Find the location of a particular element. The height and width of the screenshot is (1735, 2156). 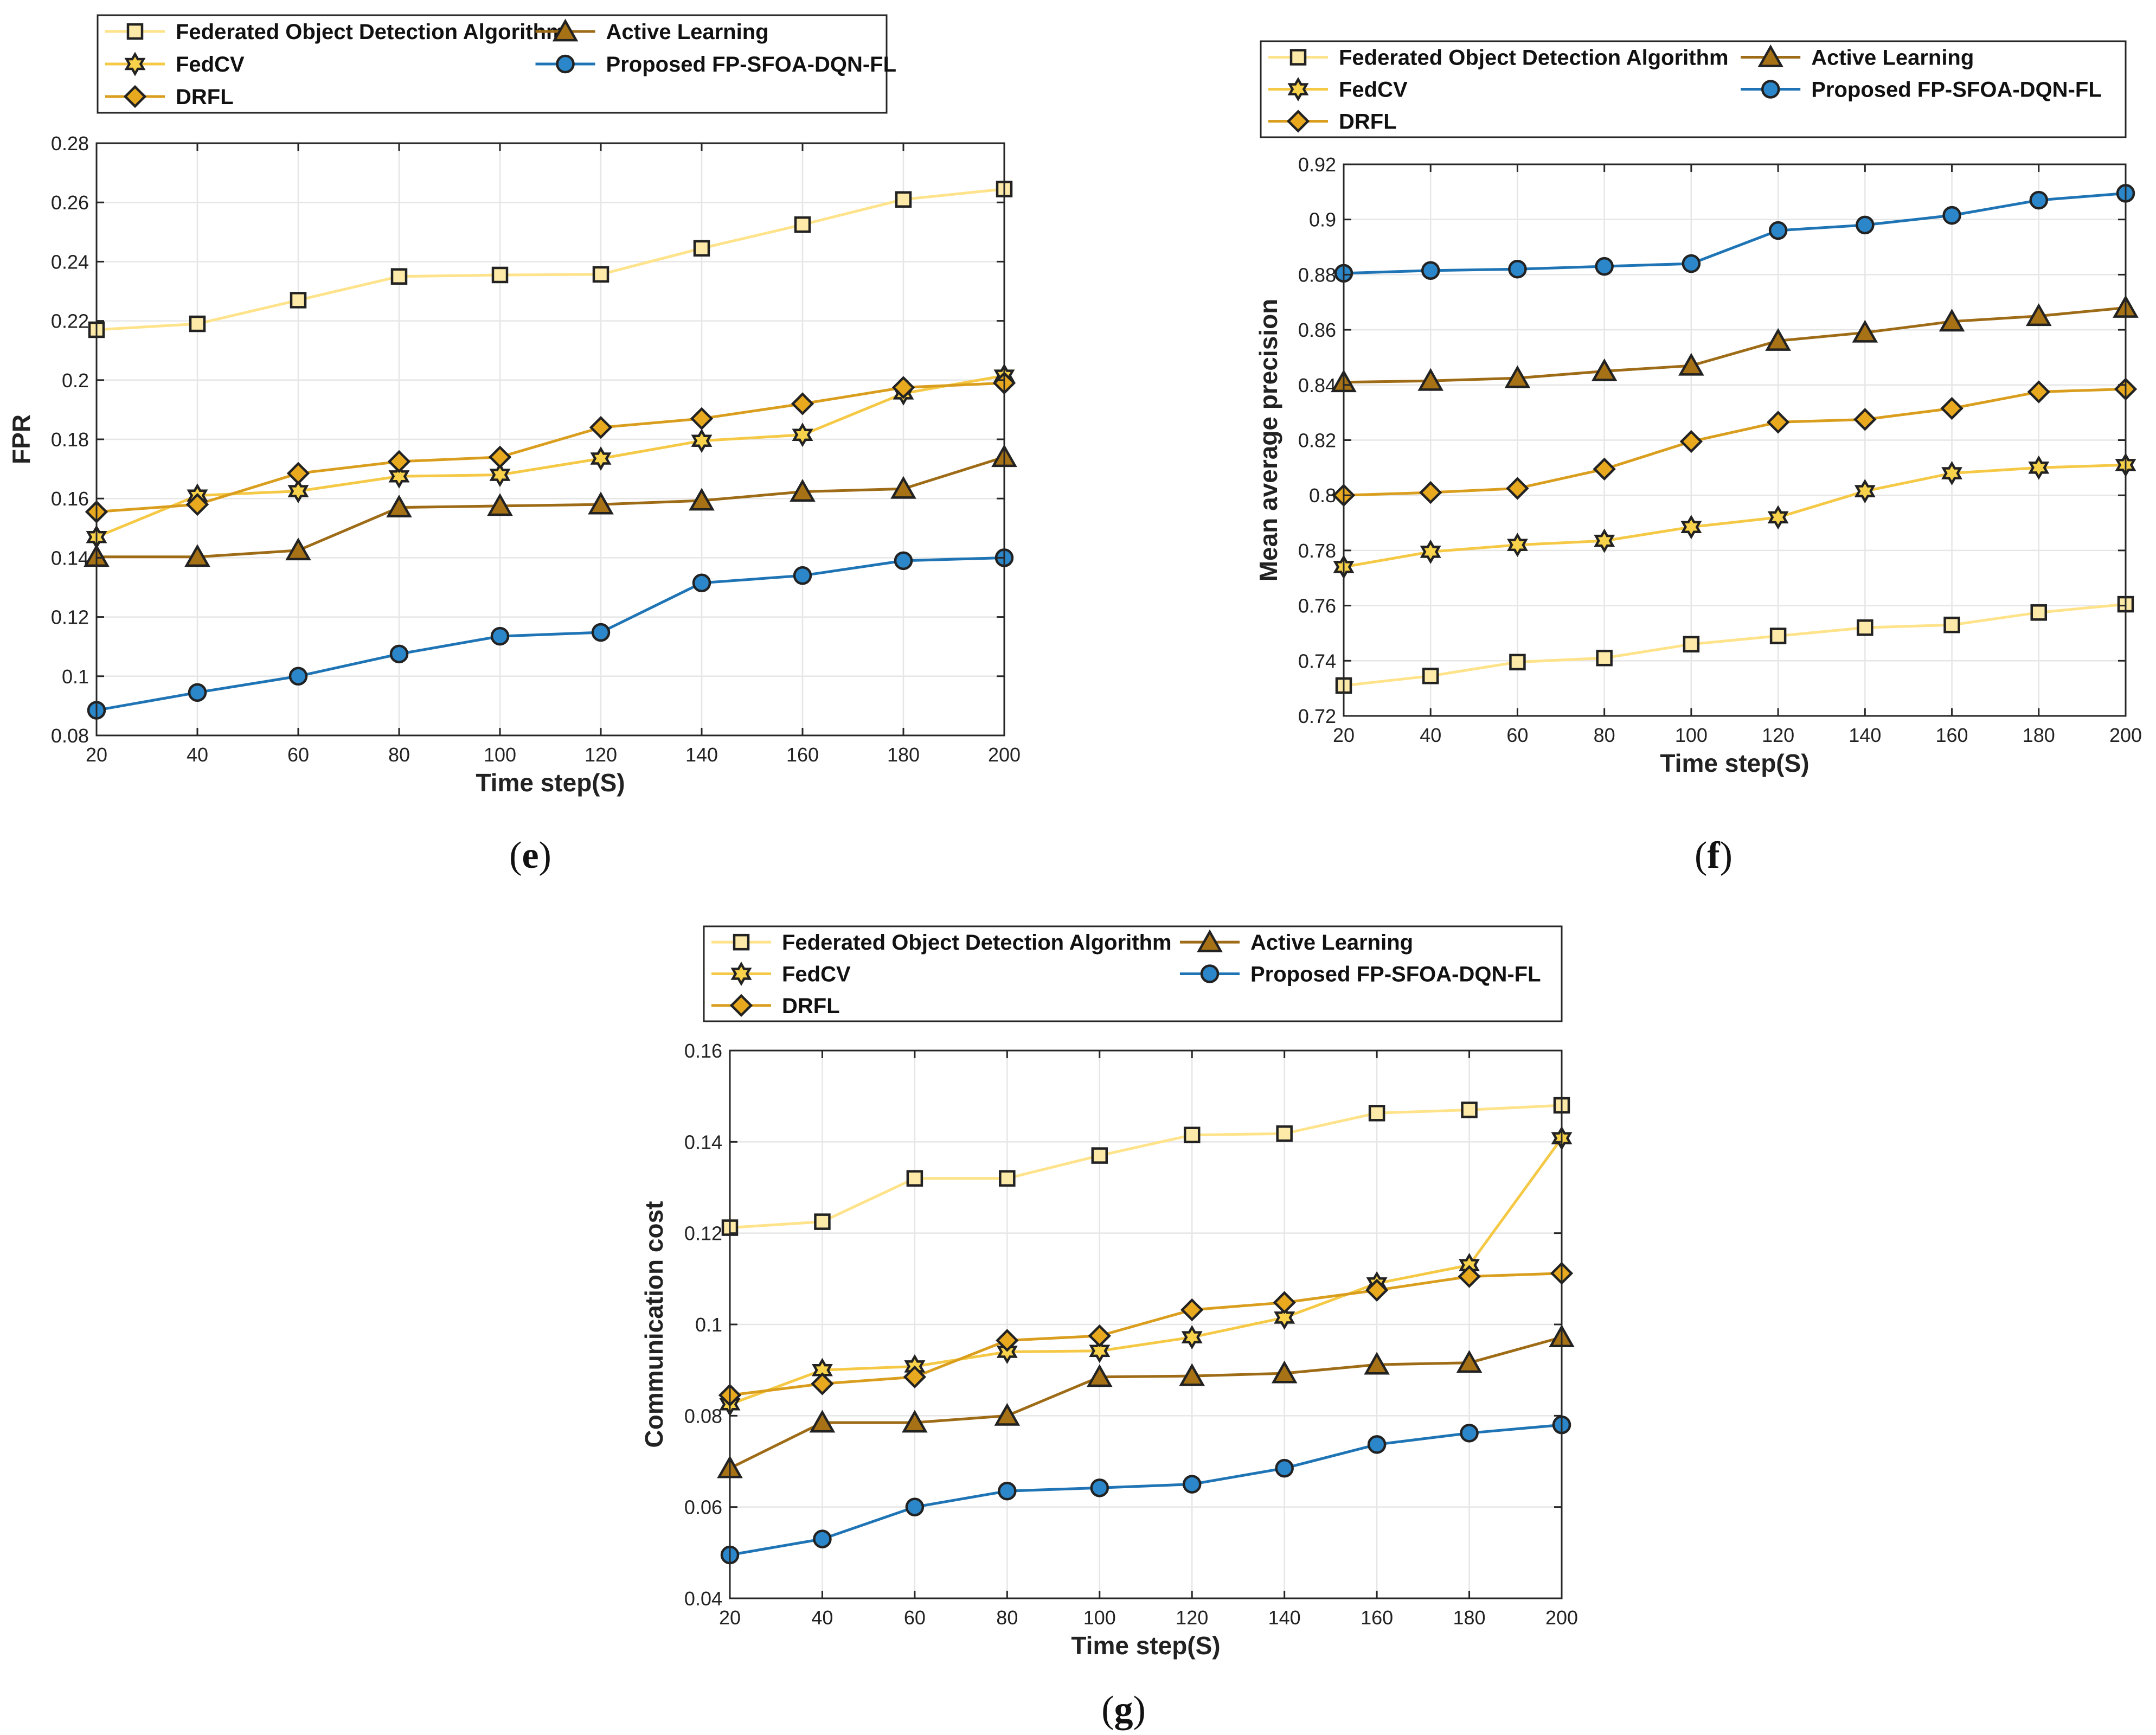

markers-active-learning is located at coordinates (550, 505).